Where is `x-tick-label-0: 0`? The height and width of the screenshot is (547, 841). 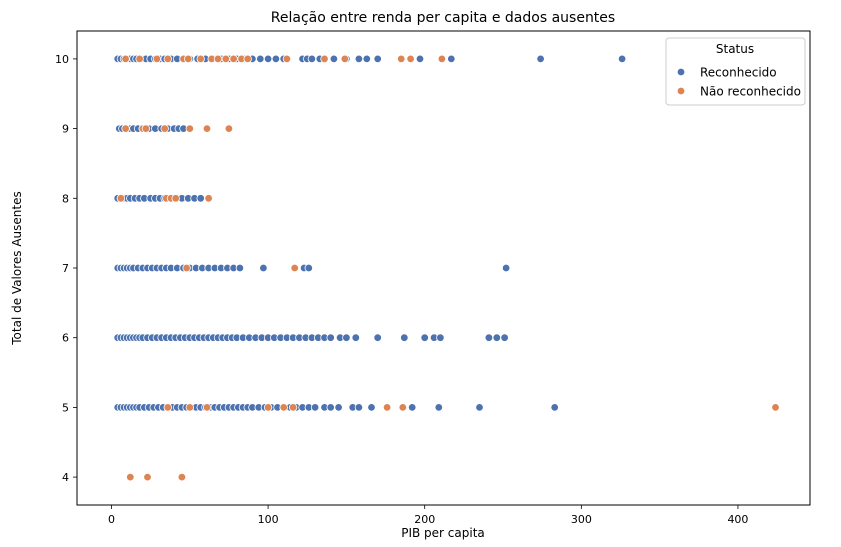
x-tick-label-0: 0 is located at coordinates (111, 519).